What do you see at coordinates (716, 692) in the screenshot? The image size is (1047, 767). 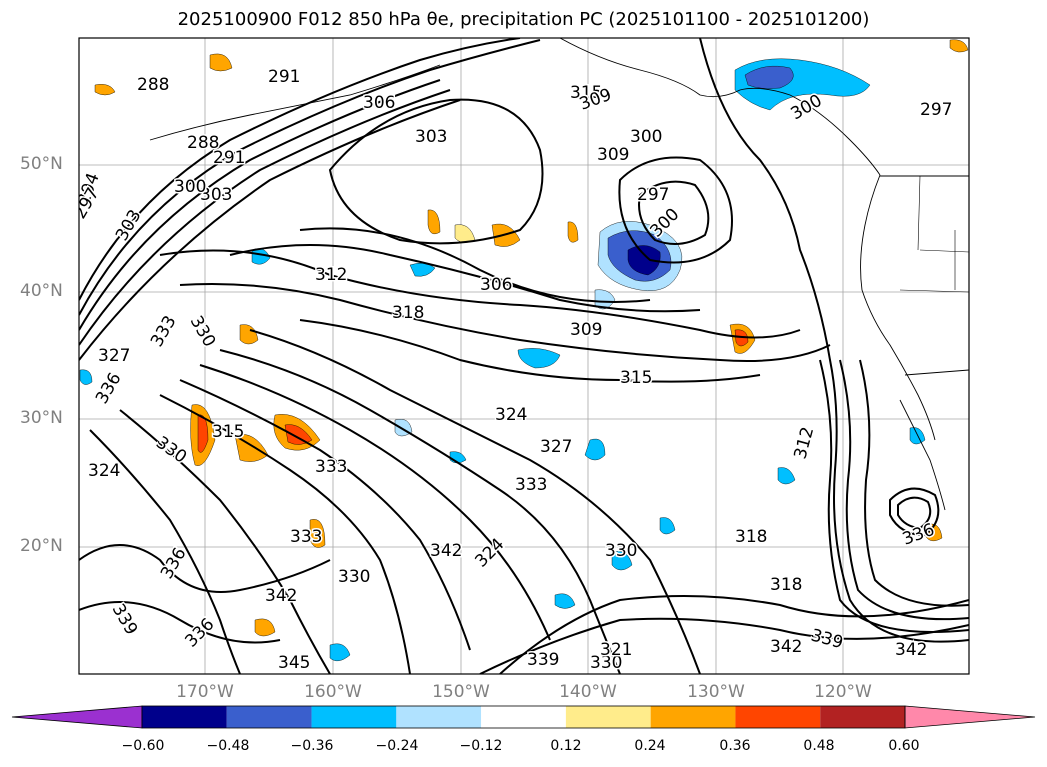 I see `lon-label-130w: 130°W` at bounding box center [716, 692].